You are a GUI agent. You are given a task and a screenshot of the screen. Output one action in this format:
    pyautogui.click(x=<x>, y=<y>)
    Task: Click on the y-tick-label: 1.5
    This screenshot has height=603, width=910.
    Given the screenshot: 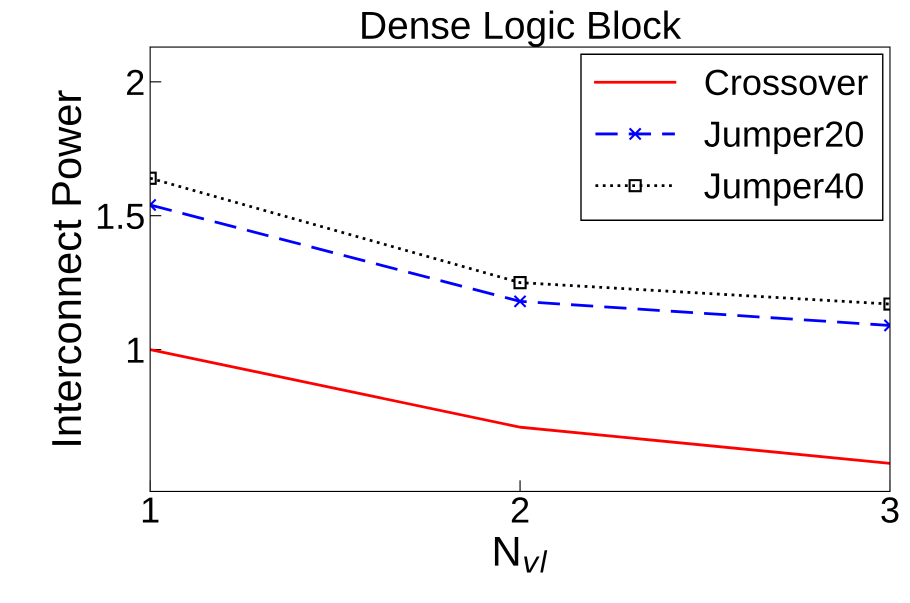 What is the action you would take?
    pyautogui.click(x=121, y=217)
    